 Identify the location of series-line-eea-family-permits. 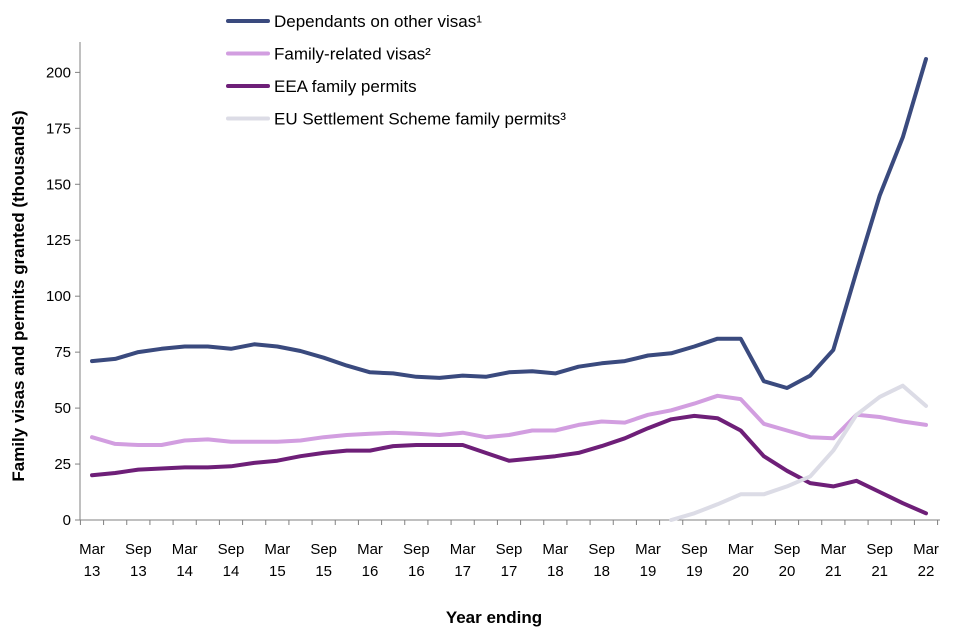
(509, 464).